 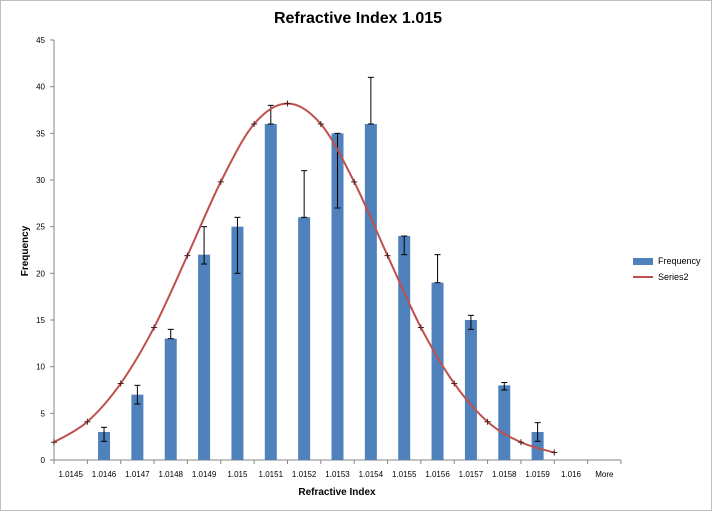 I want to click on x-axis-label: Refractive Index, so click(x=337, y=492).